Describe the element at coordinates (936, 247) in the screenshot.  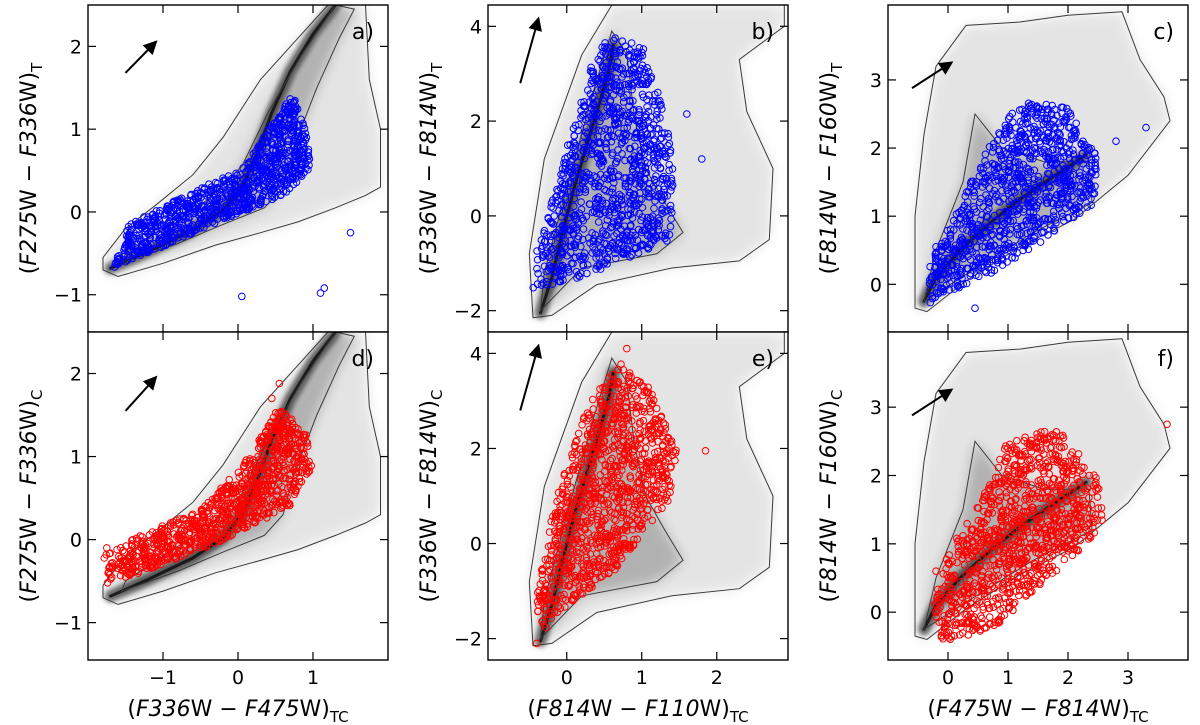
I see `data-point-outlier` at that location.